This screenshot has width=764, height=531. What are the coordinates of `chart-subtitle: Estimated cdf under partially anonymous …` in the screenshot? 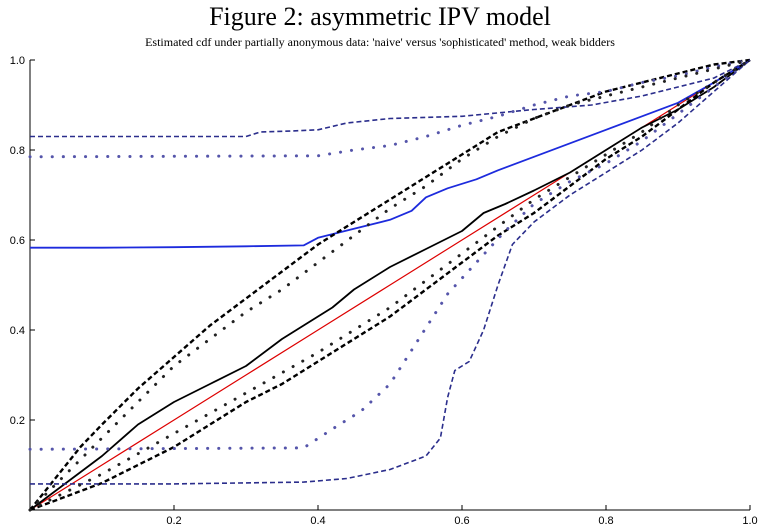 It's located at (380, 42).